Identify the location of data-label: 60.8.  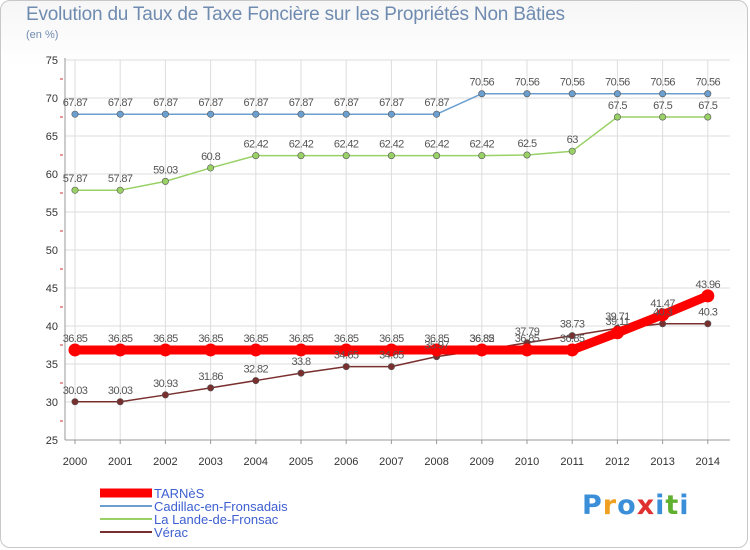
(210, 157).